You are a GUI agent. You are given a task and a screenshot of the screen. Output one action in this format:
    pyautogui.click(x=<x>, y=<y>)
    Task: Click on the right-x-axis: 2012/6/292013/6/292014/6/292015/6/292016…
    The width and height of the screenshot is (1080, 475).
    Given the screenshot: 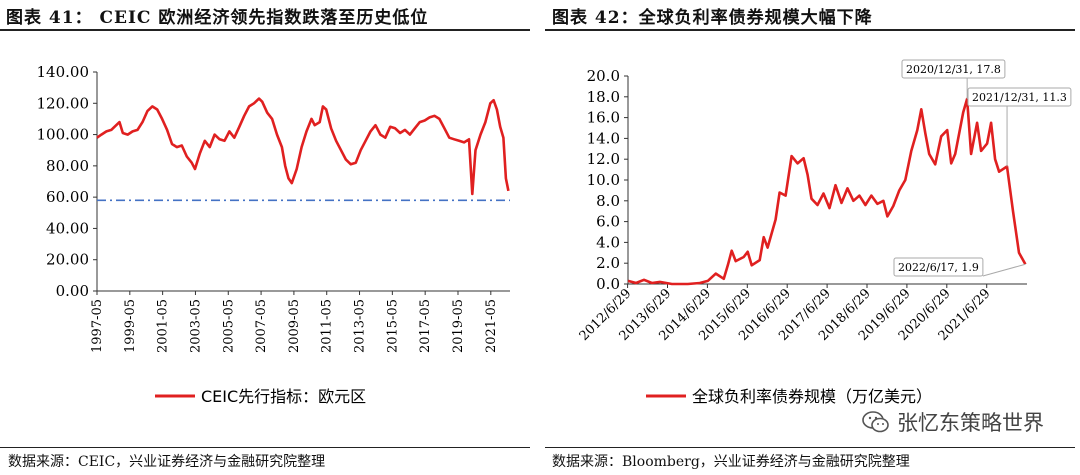 What is the action you would take?
    pyautogui.click(x=785, y=314)
    